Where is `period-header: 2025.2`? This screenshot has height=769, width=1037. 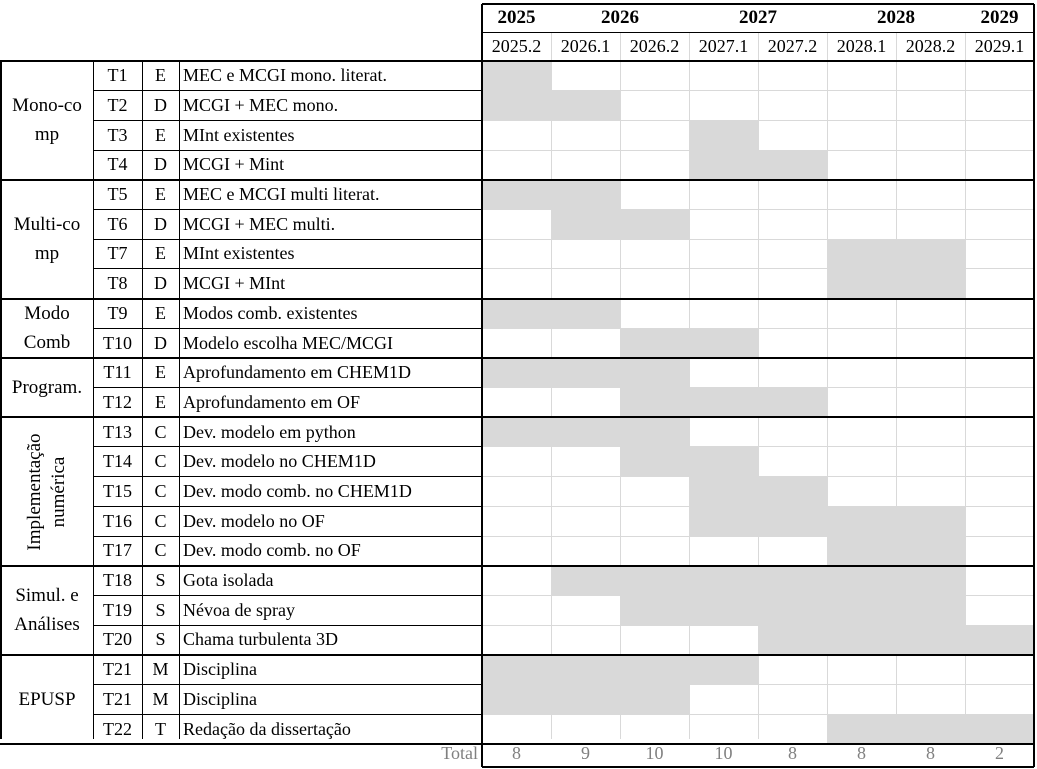
period-header: 2025.2 is located at coordinates (516, 45).